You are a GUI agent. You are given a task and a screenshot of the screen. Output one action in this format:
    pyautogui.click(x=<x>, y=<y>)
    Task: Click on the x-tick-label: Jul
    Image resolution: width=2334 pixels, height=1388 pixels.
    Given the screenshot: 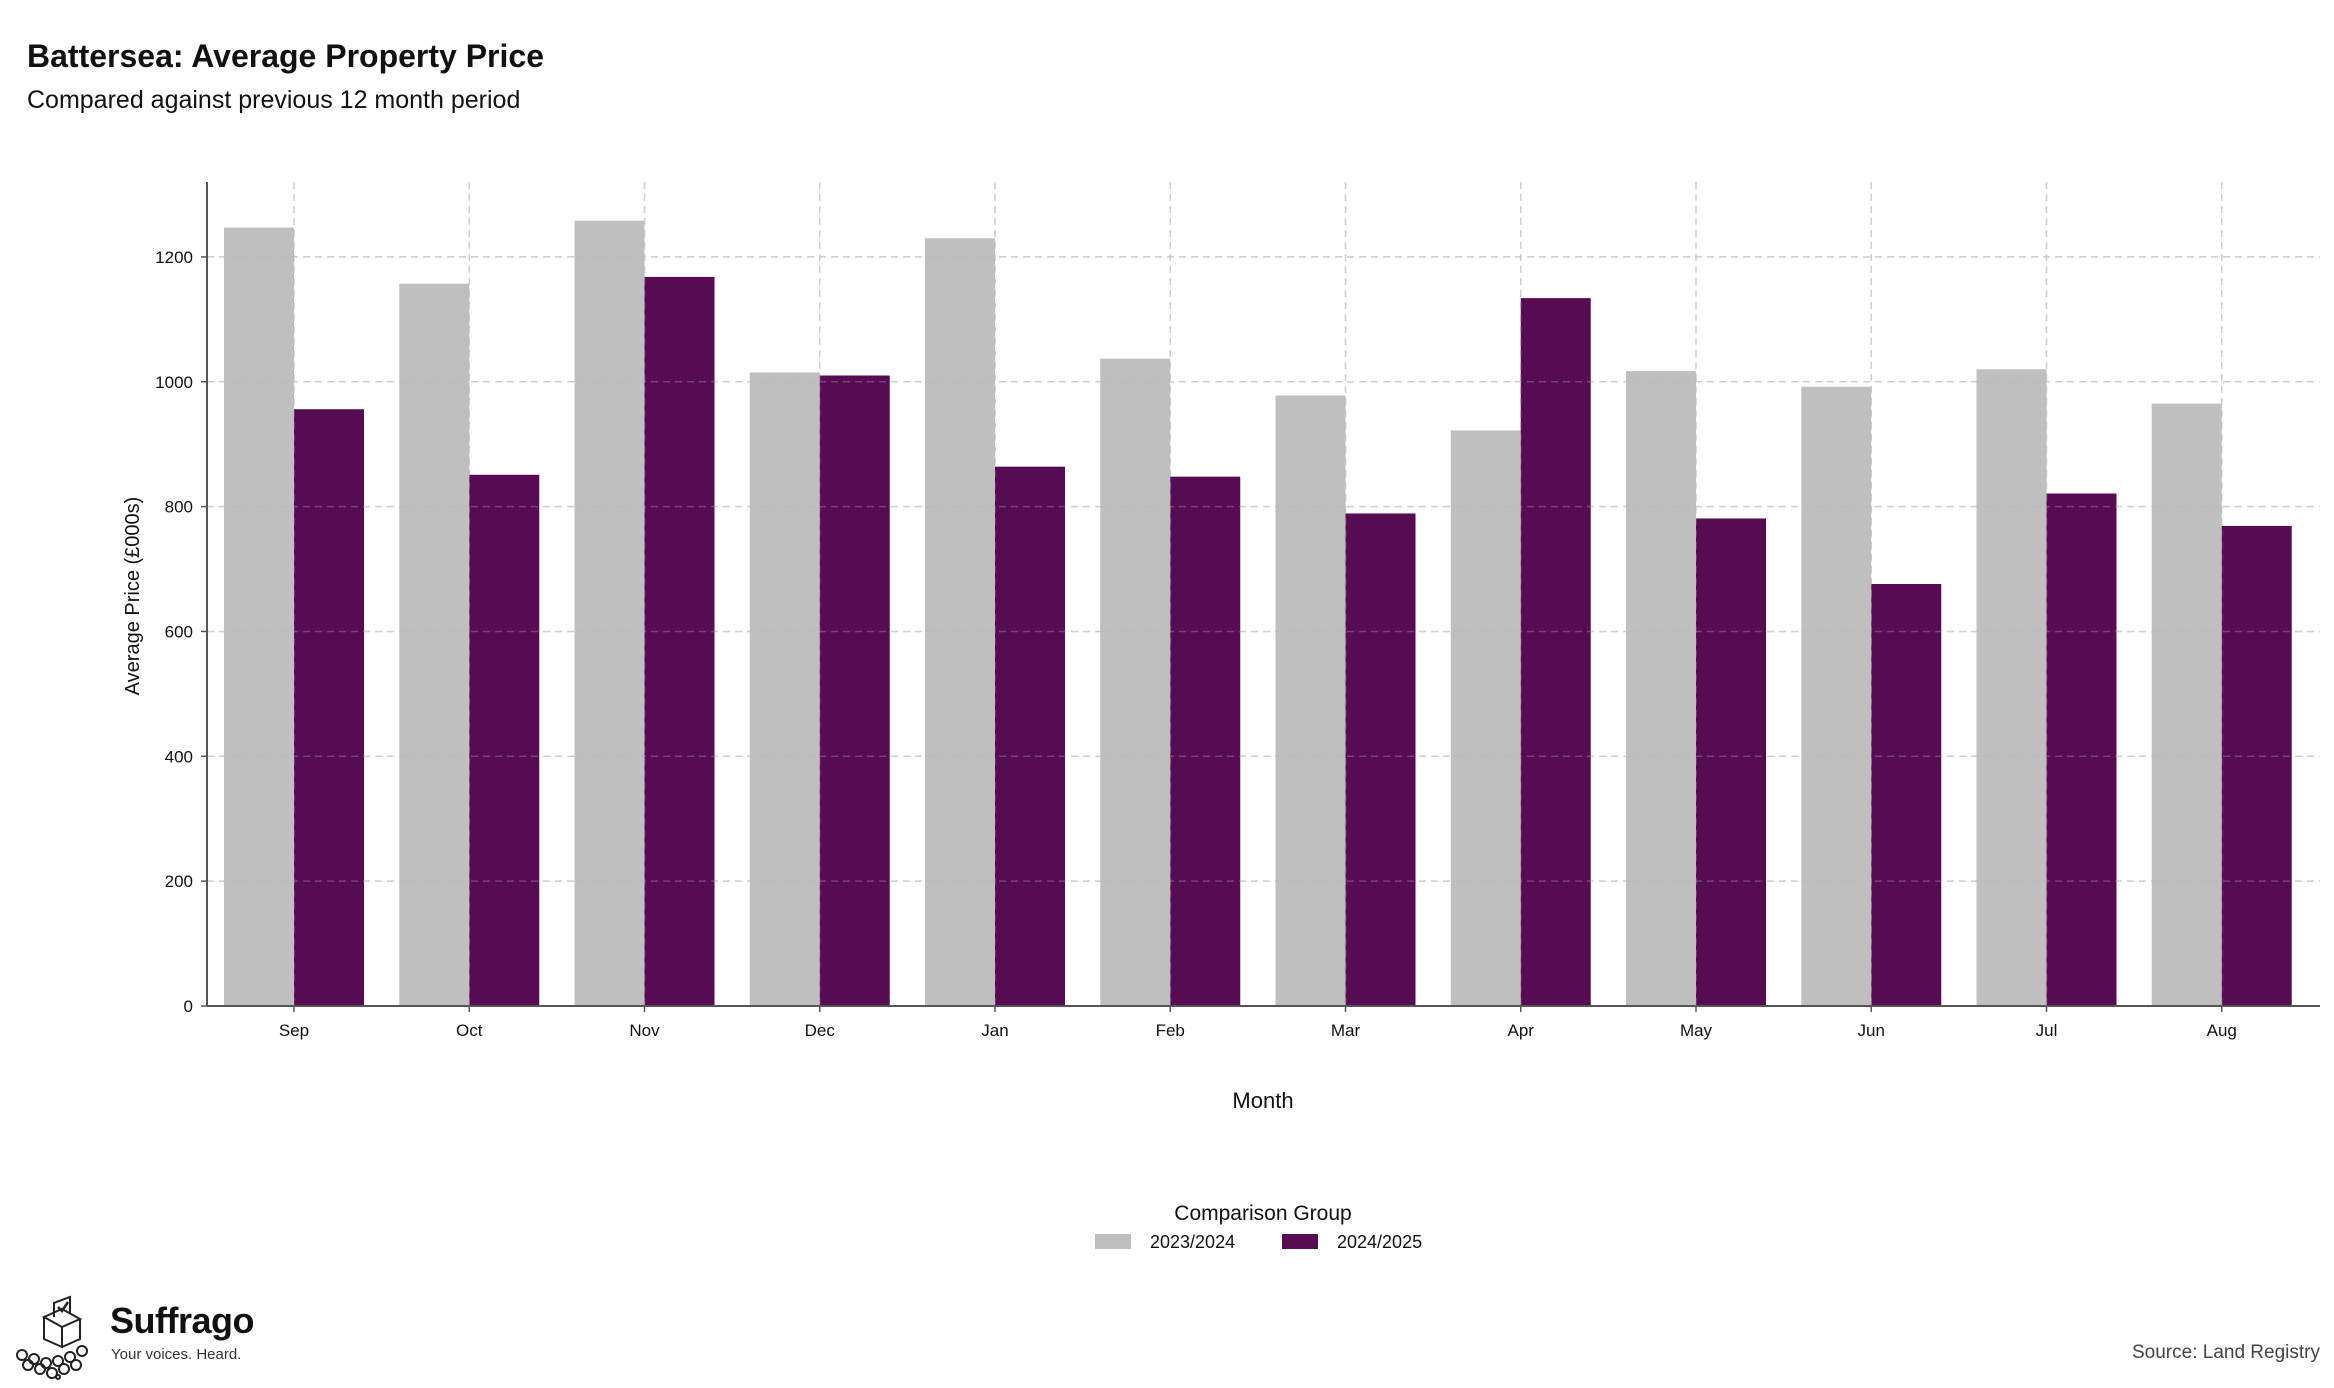 What is the action you would take?
    pyautogui.click(x=2047, y=1030)
    